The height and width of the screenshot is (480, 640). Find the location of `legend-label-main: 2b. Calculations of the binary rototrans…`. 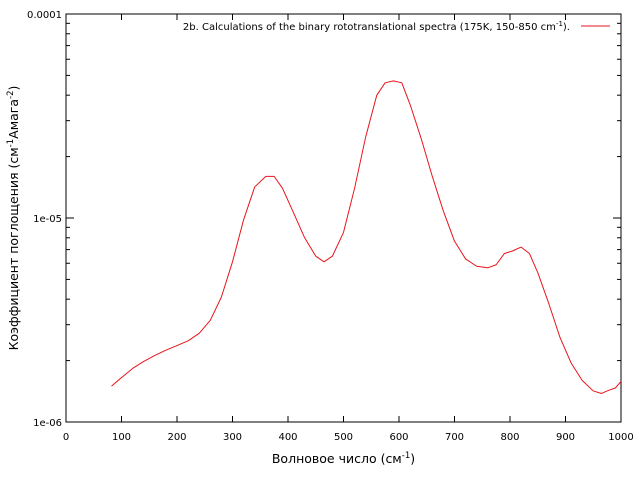

legend-label-main: 2b. Calculations of the binary rototrans… is located at coordinates (369, 27).